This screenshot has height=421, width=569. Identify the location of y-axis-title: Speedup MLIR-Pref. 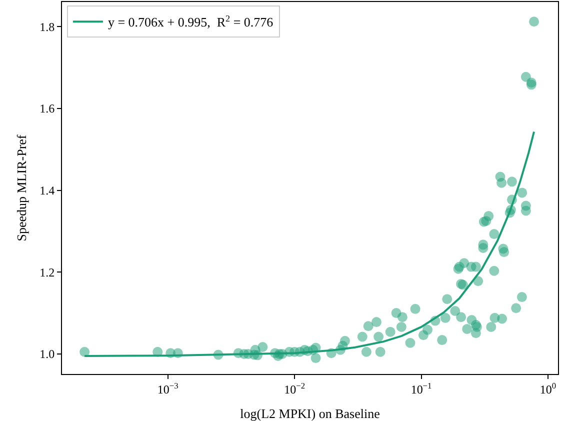
(21, 188).